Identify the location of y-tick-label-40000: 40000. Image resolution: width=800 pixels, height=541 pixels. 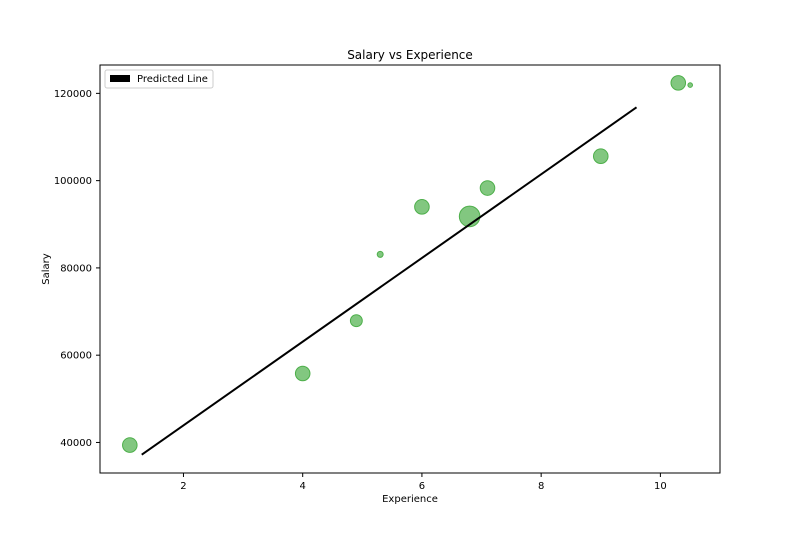
(76, 443).